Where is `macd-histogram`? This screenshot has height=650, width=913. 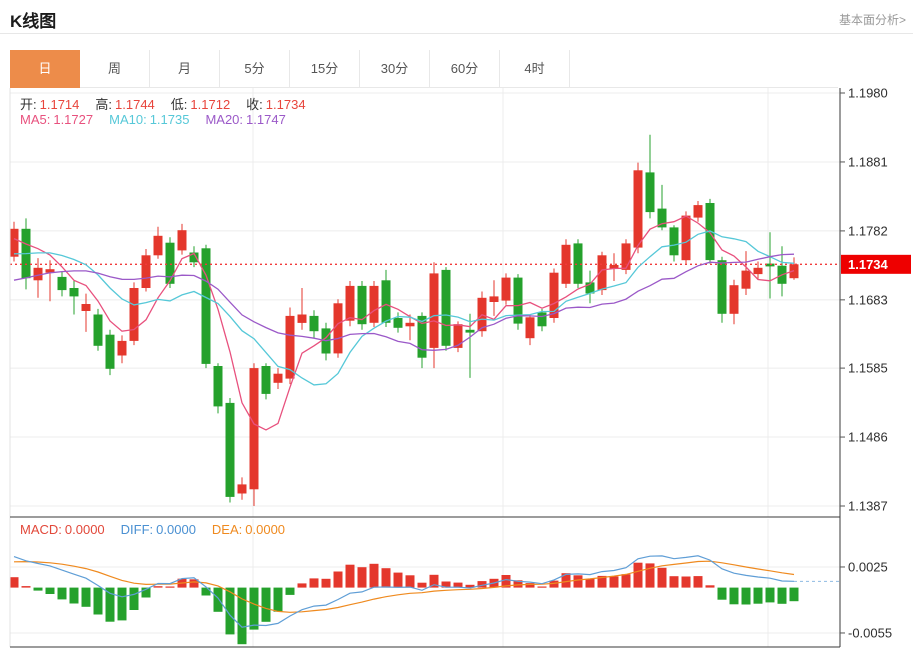 macd-histogram is located at coordinates (404, 603).